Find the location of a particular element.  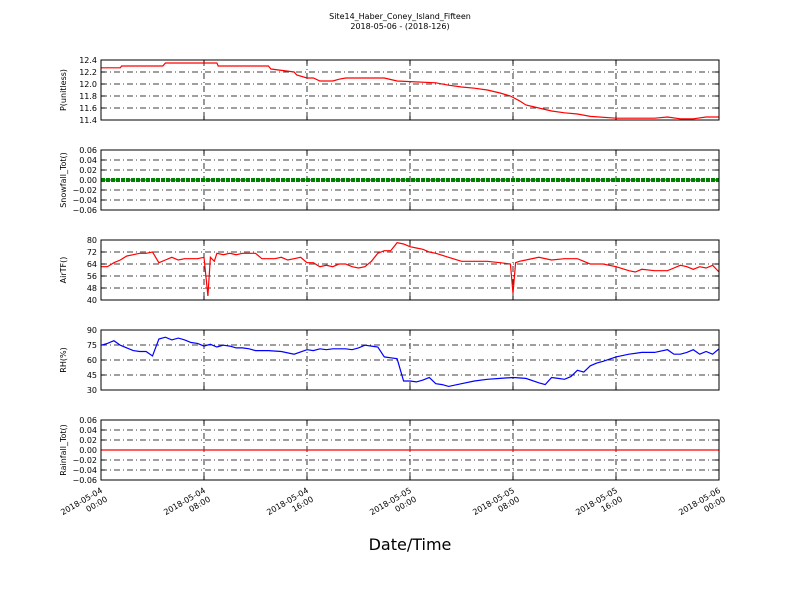

y-tick-label: 12.2 is located at coordinates (88, 72).